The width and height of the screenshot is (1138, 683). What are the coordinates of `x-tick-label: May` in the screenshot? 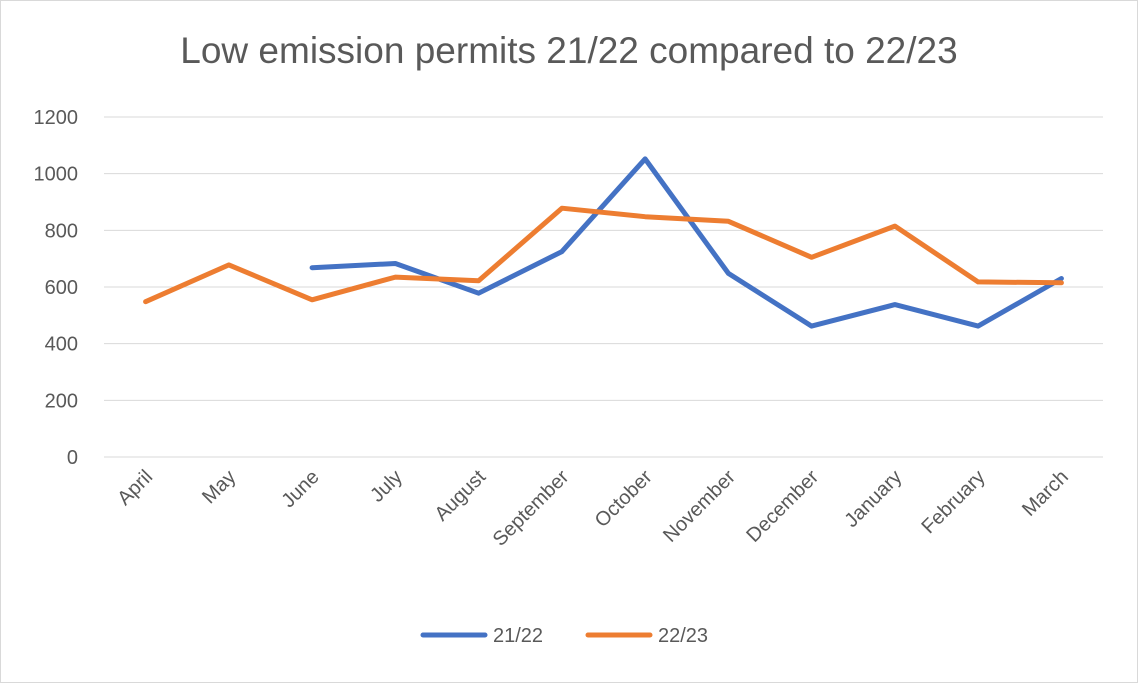 It's located at (219, 487).